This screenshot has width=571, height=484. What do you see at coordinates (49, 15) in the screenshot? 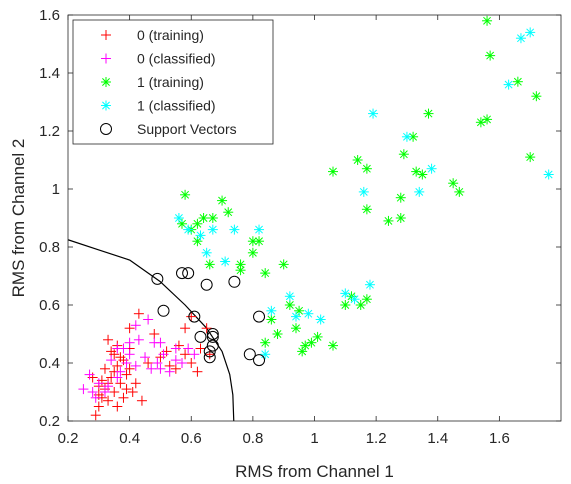
I see `y-tick-label: 1.6` at bounding box center [49, 15].